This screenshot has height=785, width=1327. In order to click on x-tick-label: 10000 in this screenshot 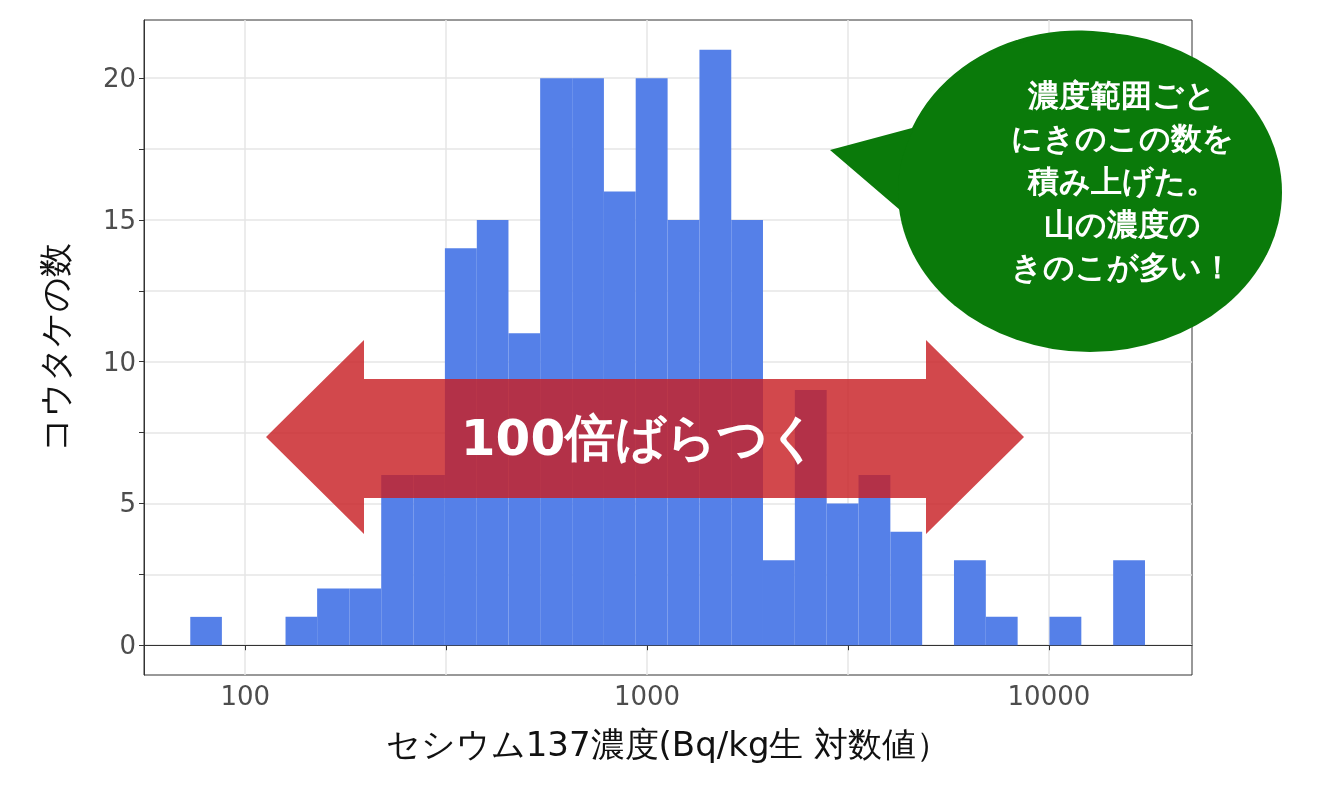, I will do `click(1049, 696)`.